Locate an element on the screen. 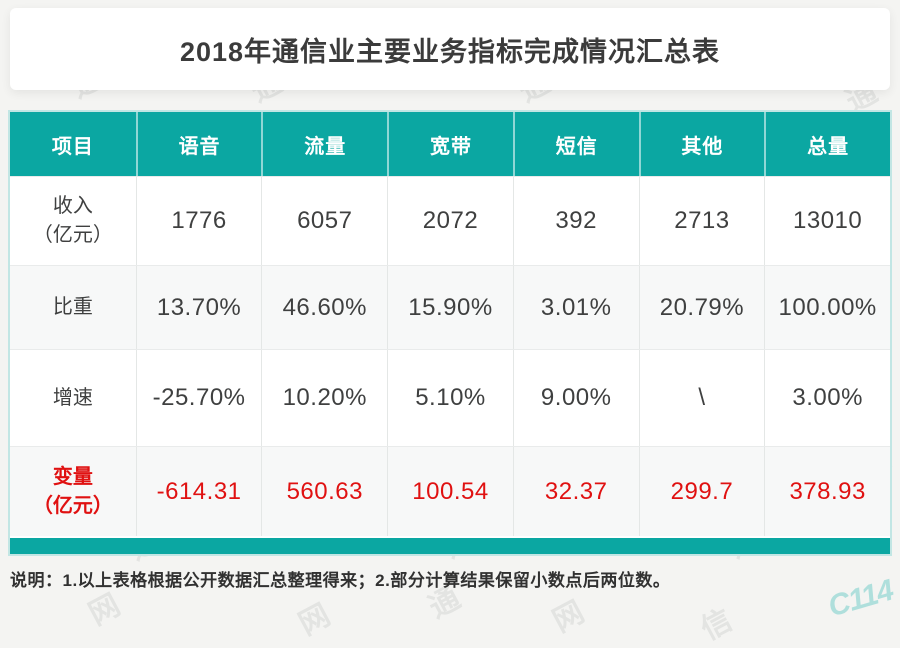  cell-value: -25.70% is located at coordinates (199, 397).